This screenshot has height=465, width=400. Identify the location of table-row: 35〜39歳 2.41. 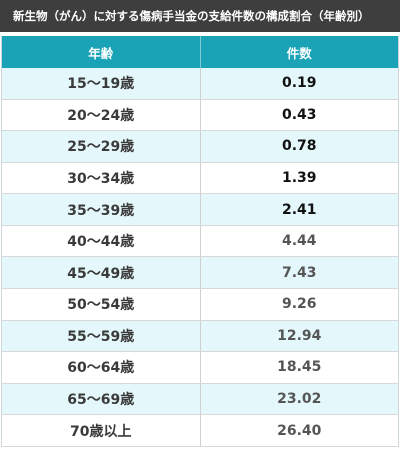
(200, 210).